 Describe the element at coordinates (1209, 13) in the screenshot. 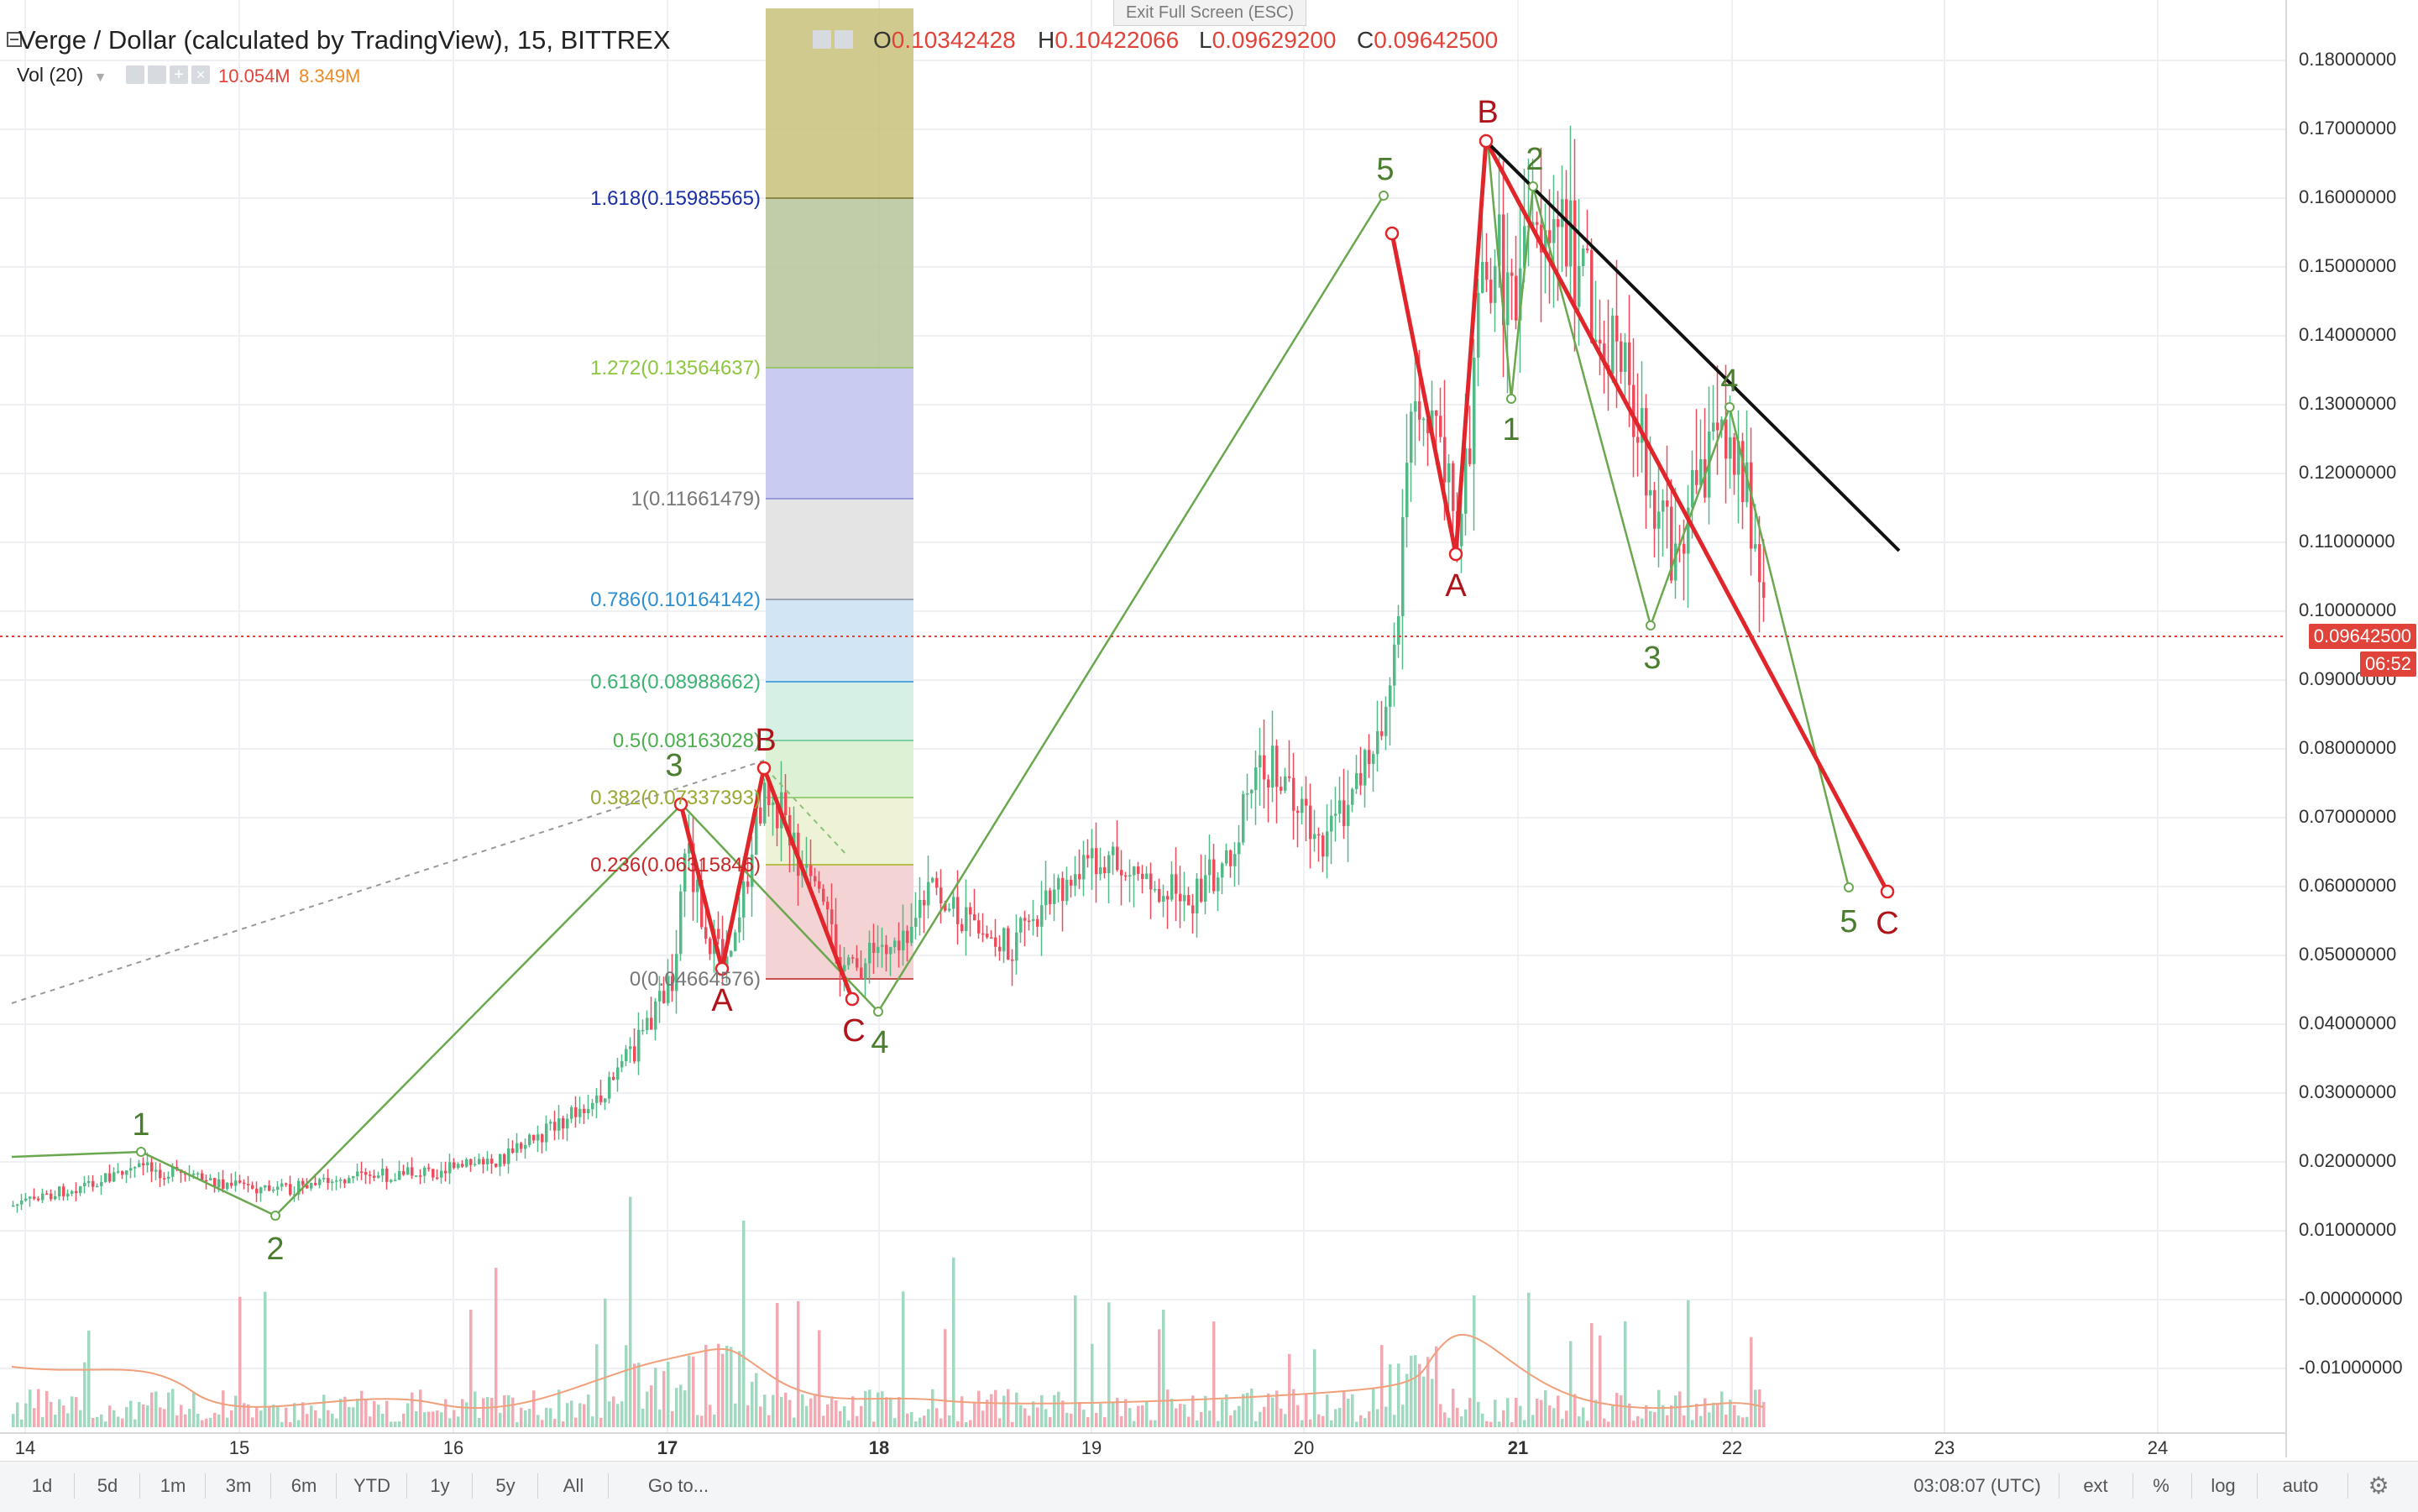

I see `exit-fullscreen-button: Exit Full Screen (ESC)` at that location.